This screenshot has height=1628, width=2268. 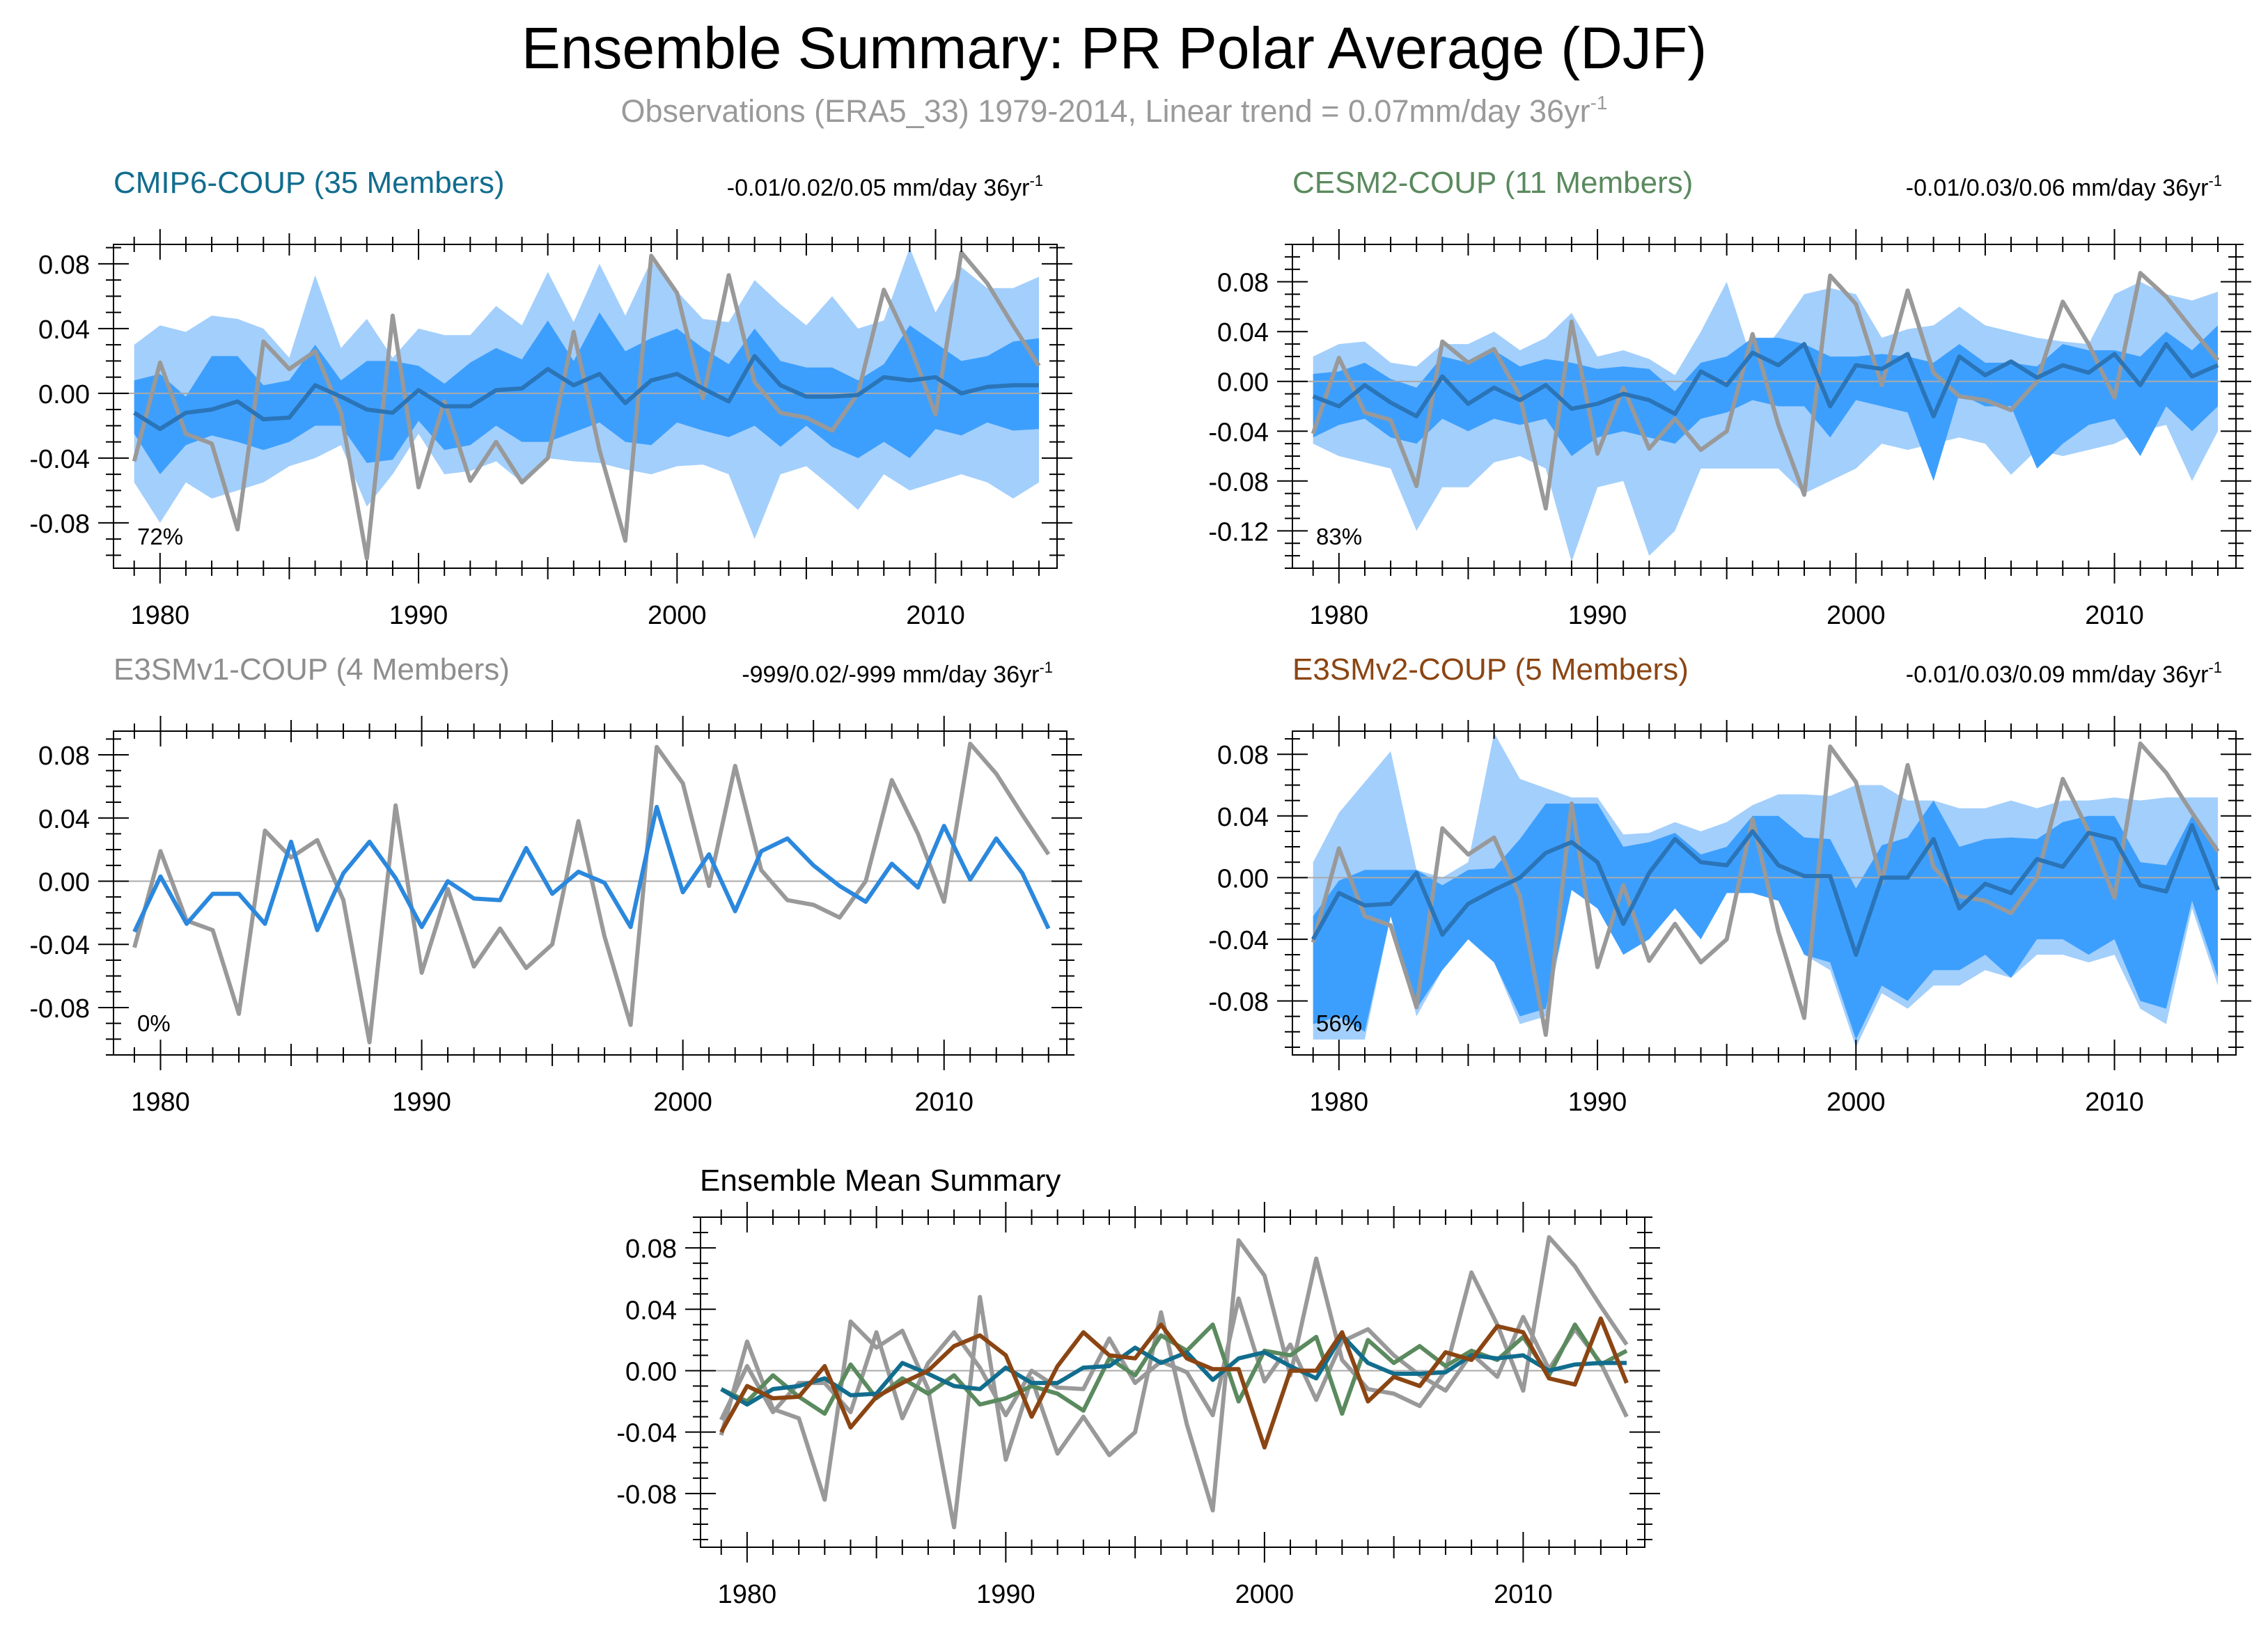 What do you see at coordinates (586, 393) in the screenshot?
I see `mean-line-cmip6` at bounding box center [586, 393].